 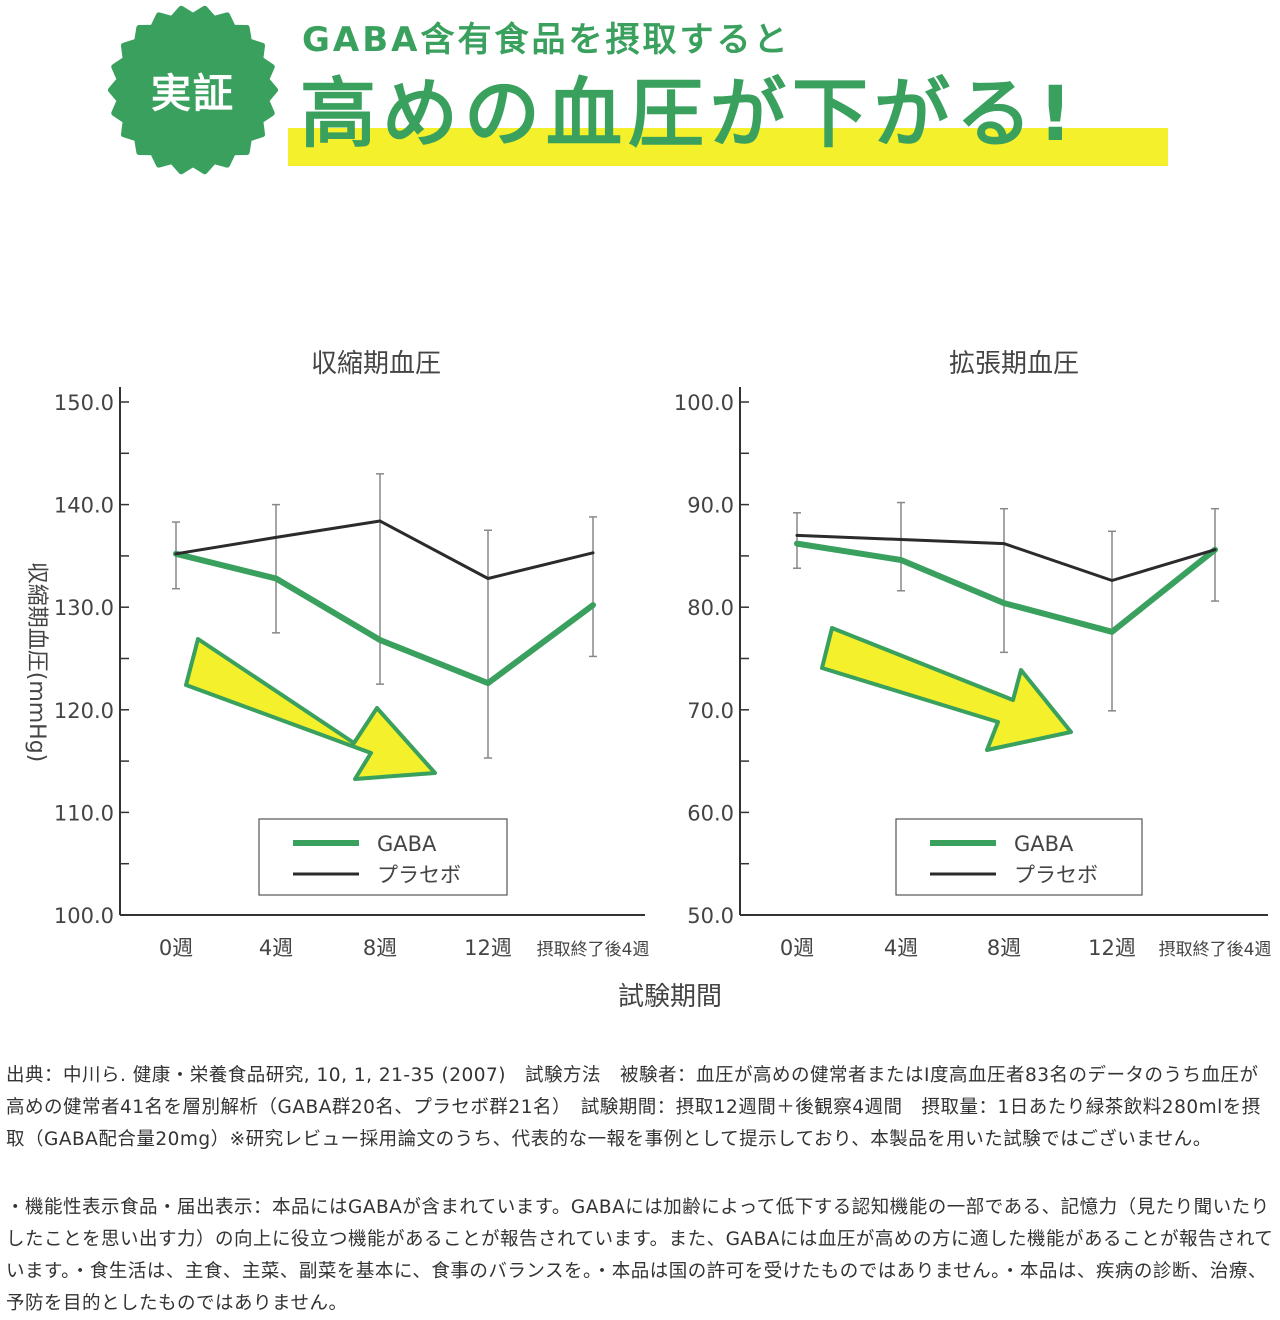 What do you see at coordinates (84, 813) in the screenshot?
I see `y-tick-label: 110.0` at bounding box center [84, 813].